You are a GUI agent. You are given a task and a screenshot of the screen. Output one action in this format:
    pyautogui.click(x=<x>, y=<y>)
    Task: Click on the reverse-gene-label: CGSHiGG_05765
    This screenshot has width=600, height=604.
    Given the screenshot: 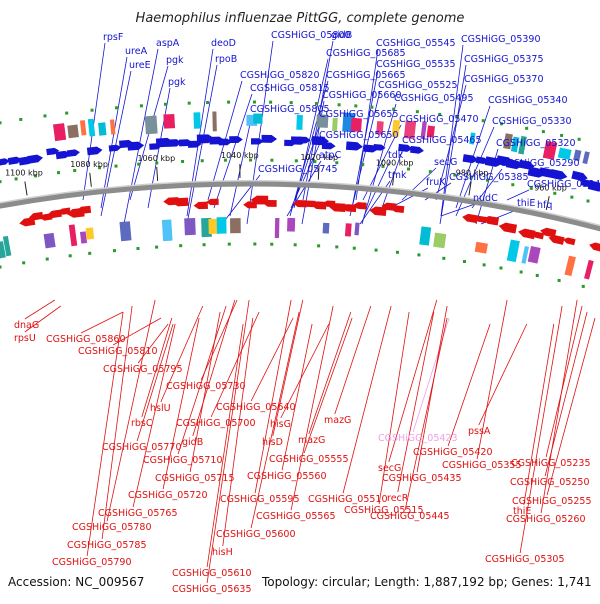 What is the action you would take?
    pyautogui.click(x=138, y=513)
    